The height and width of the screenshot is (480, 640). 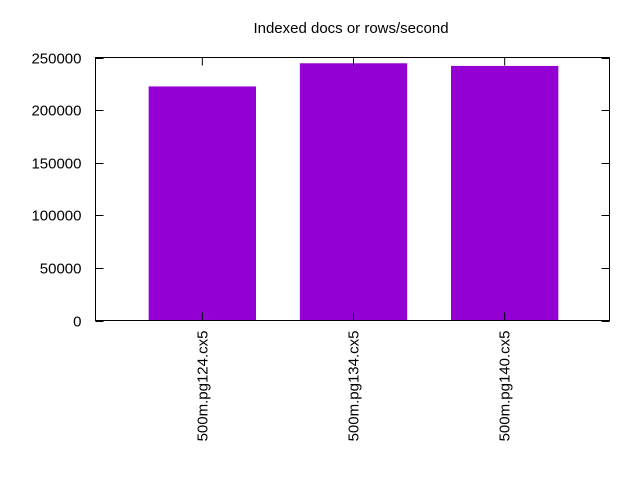 I want to click on x-category-label: 500m.pg134.cx5, so click(x=354, y=386).